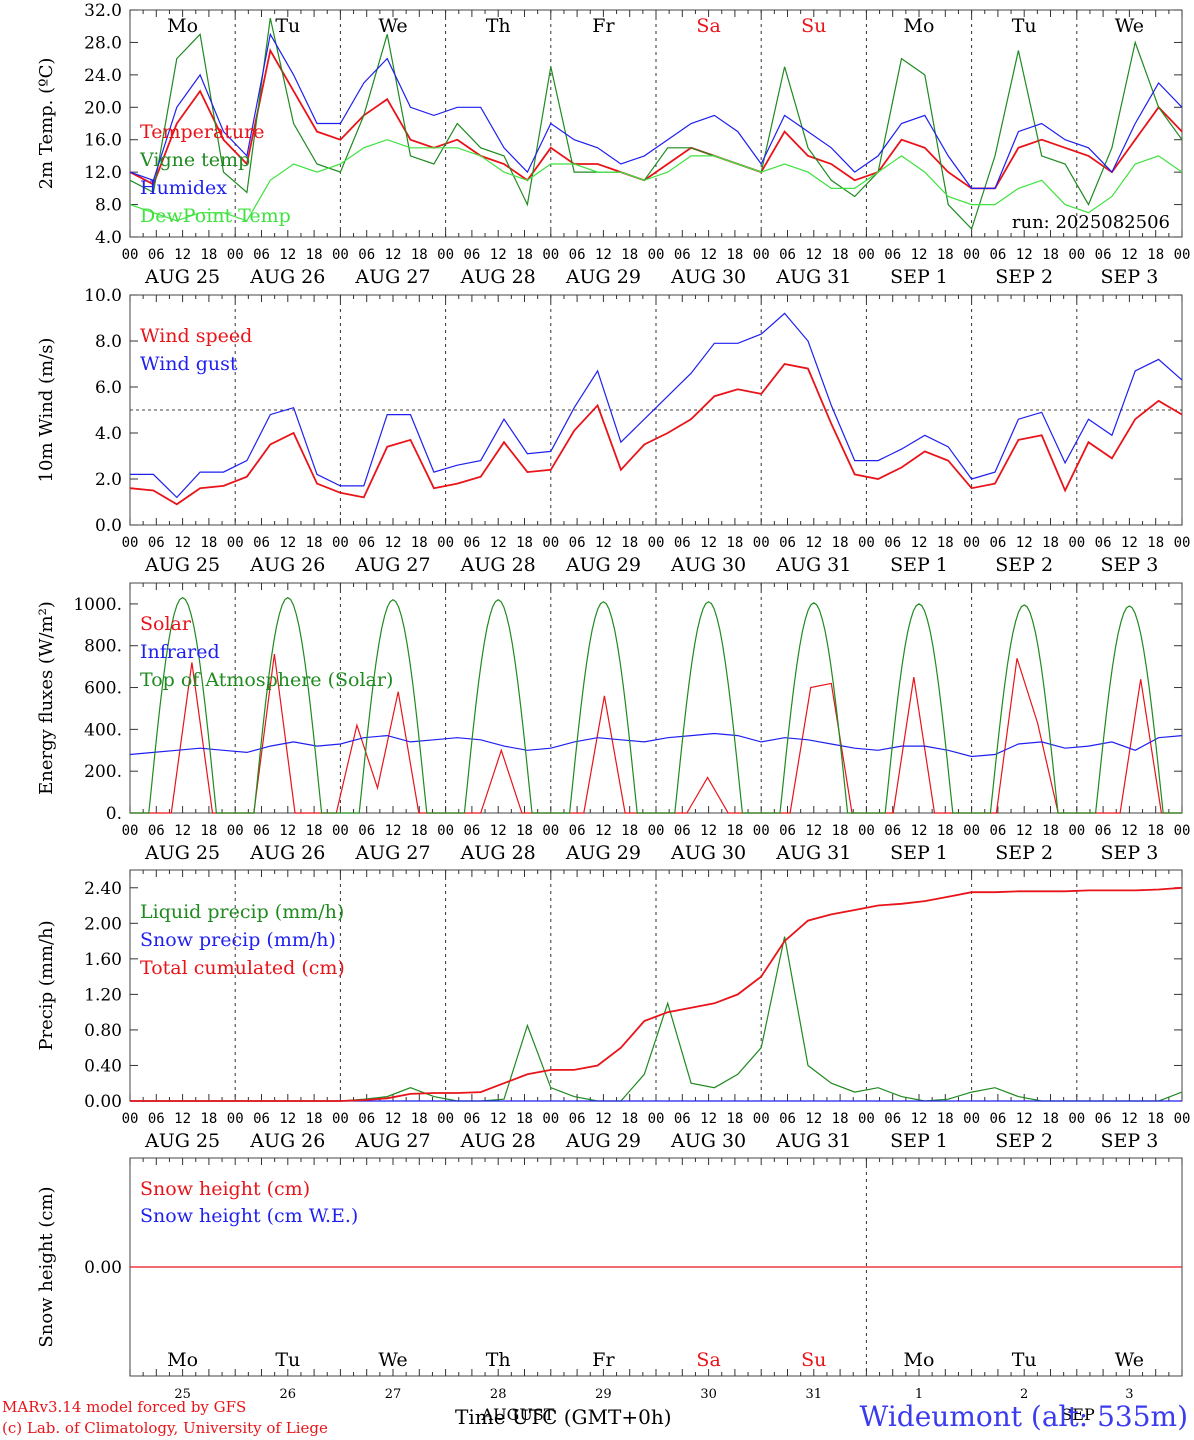  What do you see at coordinates (656, 994) in the screenshot?
I see `series-line-total-cumulated-cm-` at bounding box center [656, 994].